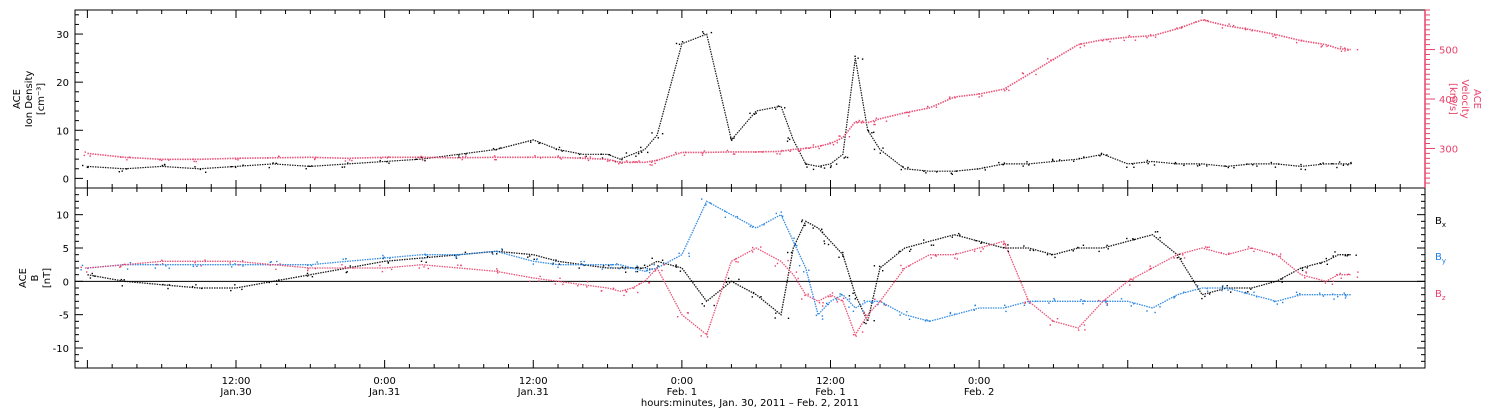  What do you see at coordinates (29, 99) in the screenshot?
I see `top-left-axis-label-group: ACE Ion Density [cm⁻³]` at bounding box center [29, 99].